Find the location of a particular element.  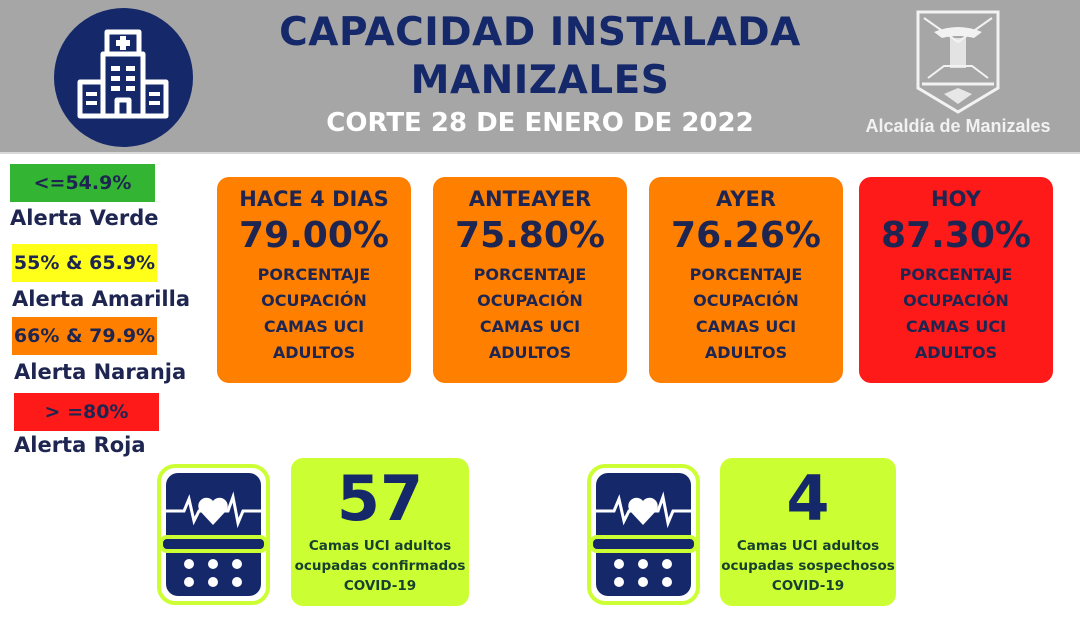

legend-range-green: <=54.9% is located at coordinates (82, 183).